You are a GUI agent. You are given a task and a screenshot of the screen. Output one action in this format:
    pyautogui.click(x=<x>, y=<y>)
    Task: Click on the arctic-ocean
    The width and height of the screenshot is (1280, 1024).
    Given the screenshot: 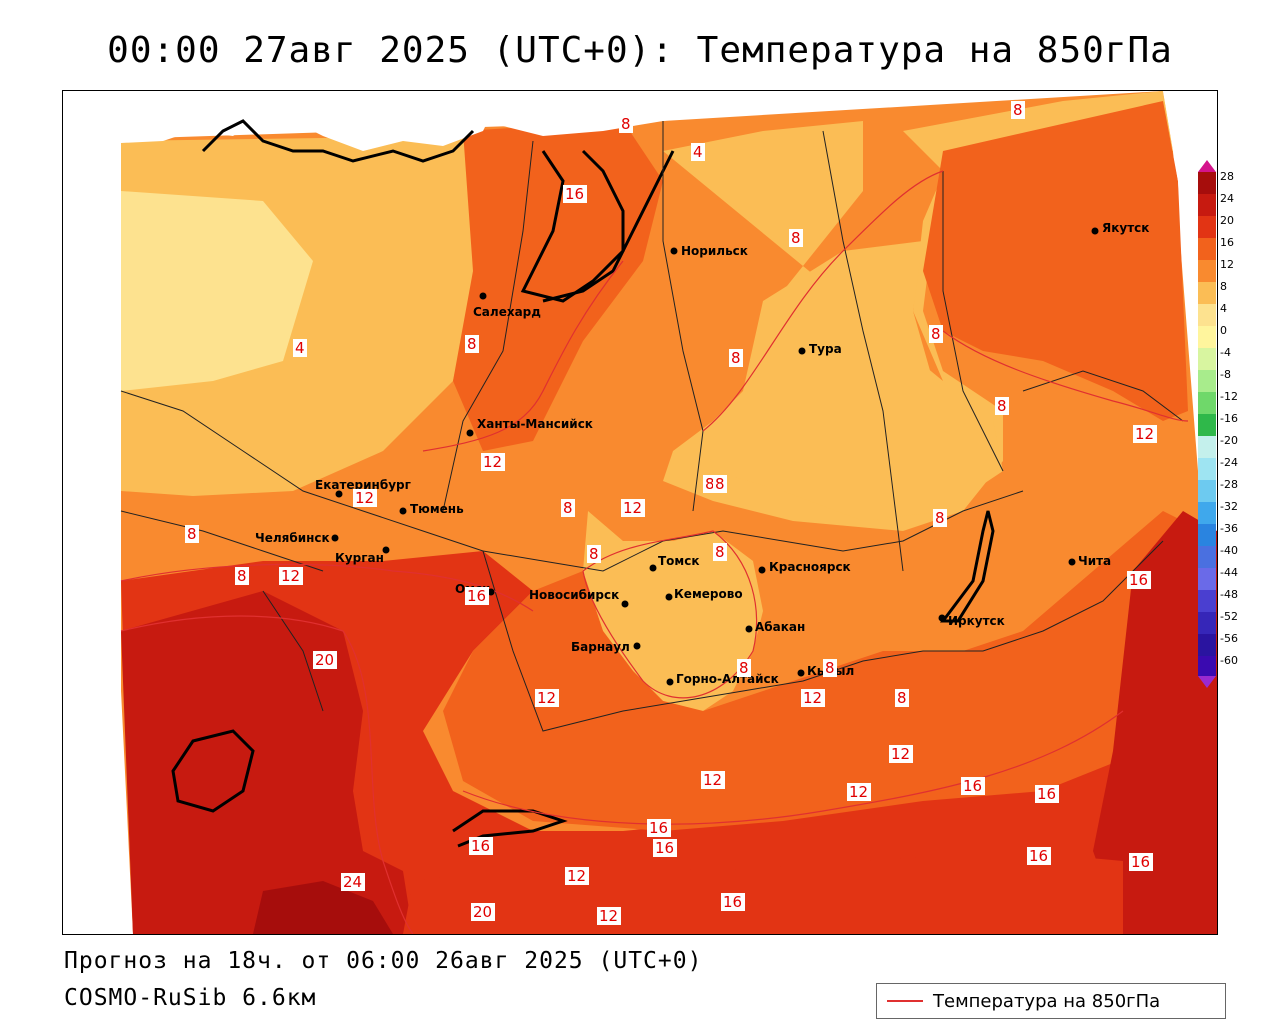 What is the action you would take?
    pyautogui.click(x=283, y=121)
    